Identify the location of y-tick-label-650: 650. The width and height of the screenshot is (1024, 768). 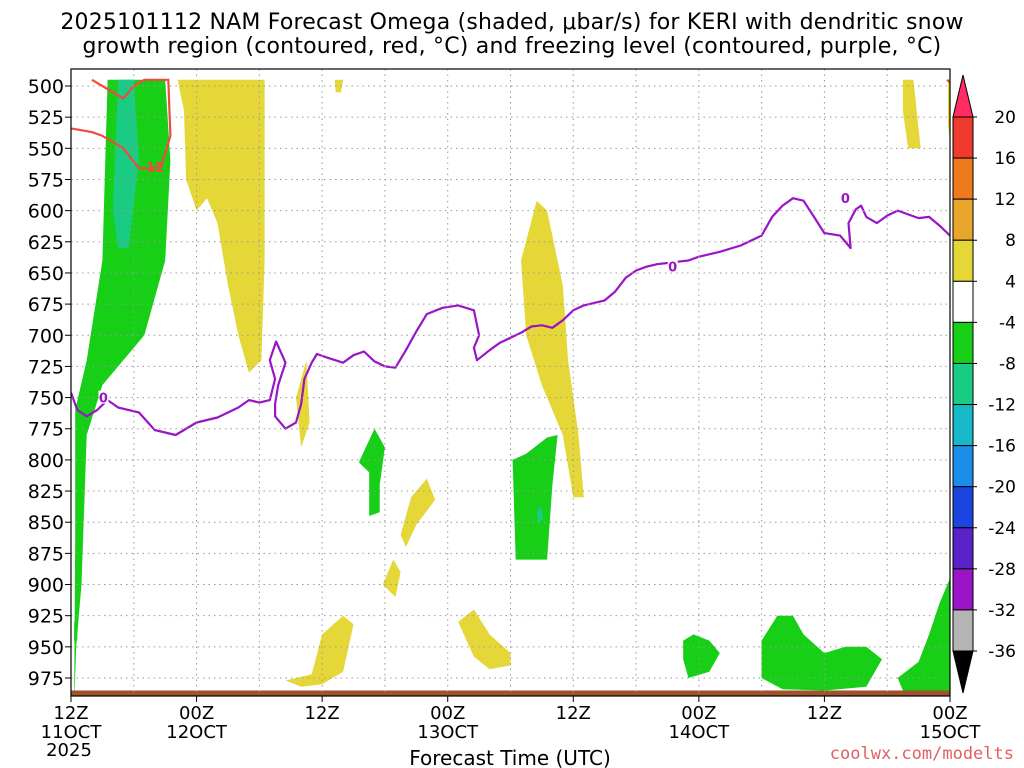
(46, 274).